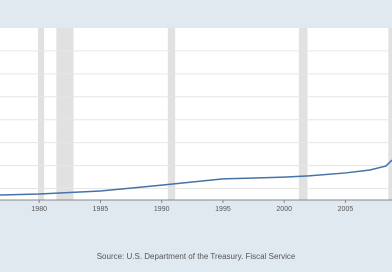 This screenshot has width=392, height=272. I want to click on x-tick-label: 1985, so click(101, 209).